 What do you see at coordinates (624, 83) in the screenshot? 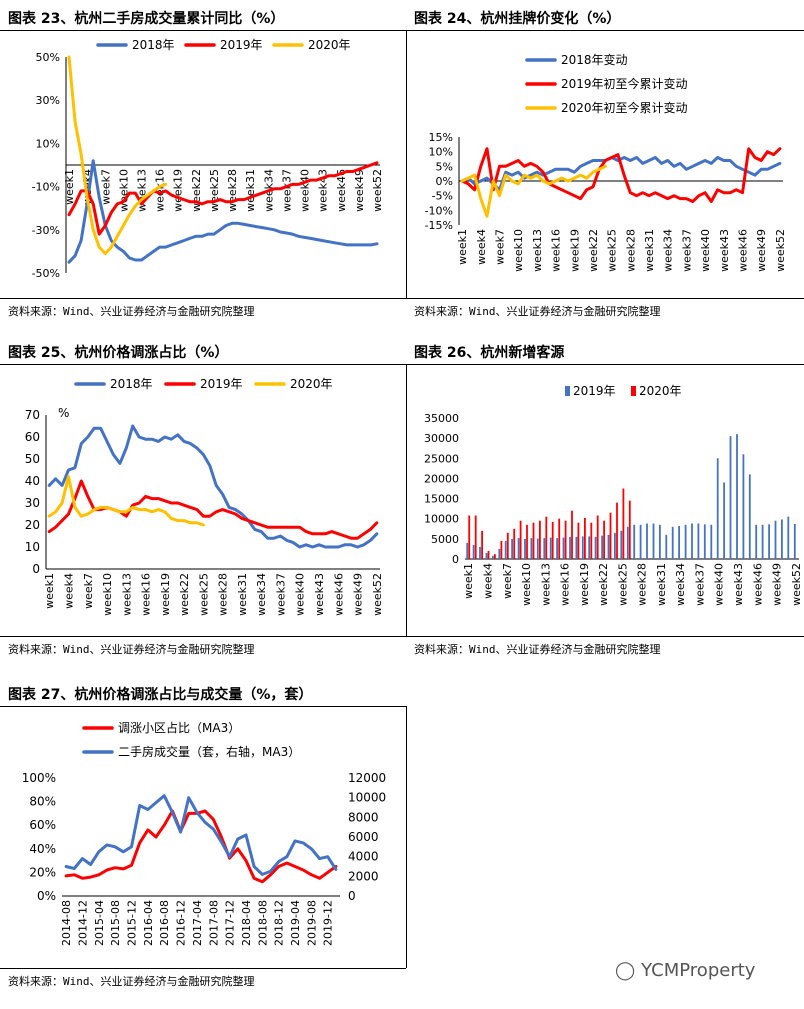
I see `legend-label: 2019年初至今累计变动` at bounding box center [624, 83].